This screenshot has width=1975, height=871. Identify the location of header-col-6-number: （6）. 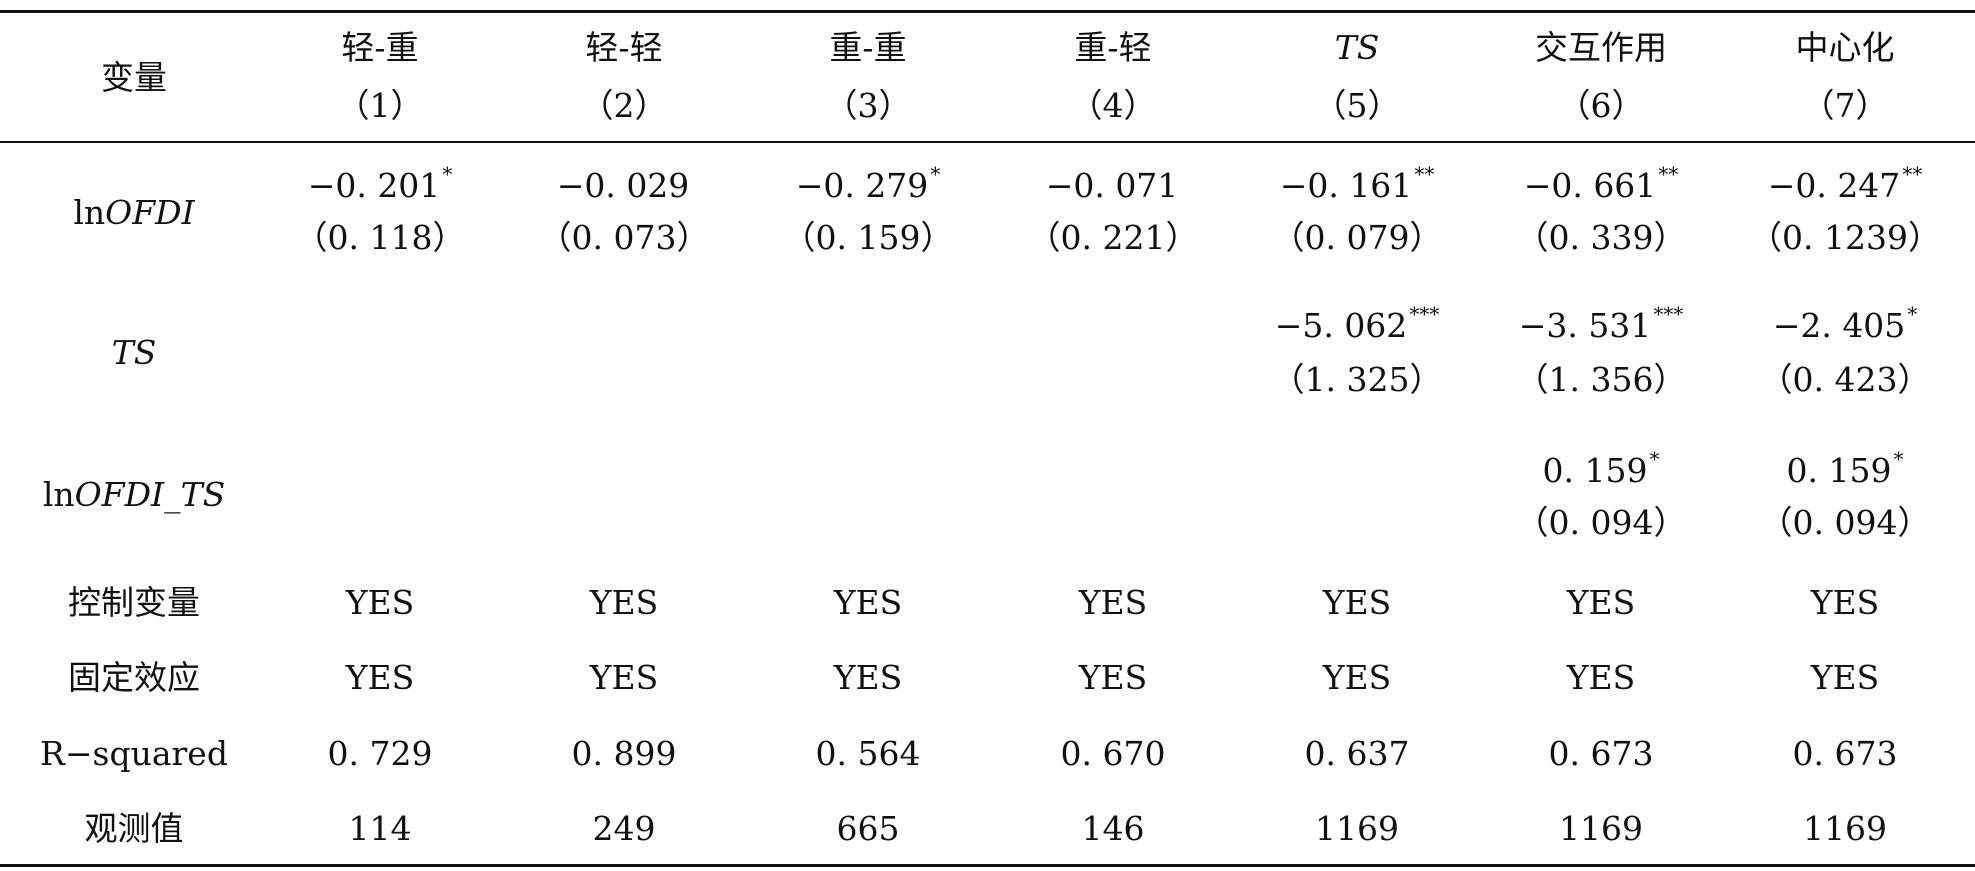
(1601, 105).